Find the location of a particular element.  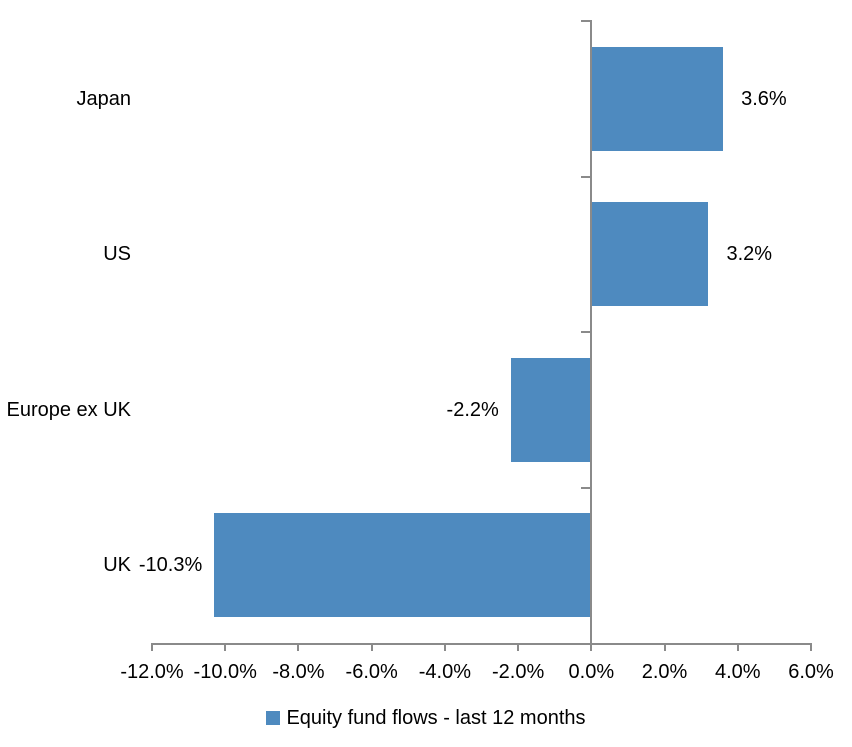

category-label-europe-ex-uk: Europe ex UK is located at coordinates (68, 409).